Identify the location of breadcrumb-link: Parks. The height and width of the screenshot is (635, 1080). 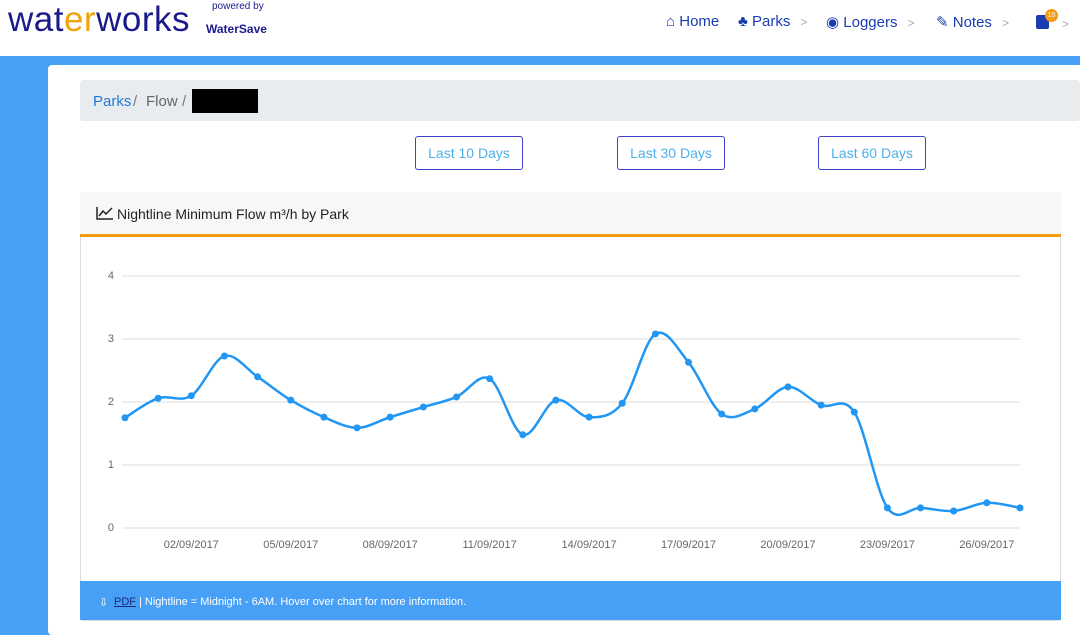
(112, 101).